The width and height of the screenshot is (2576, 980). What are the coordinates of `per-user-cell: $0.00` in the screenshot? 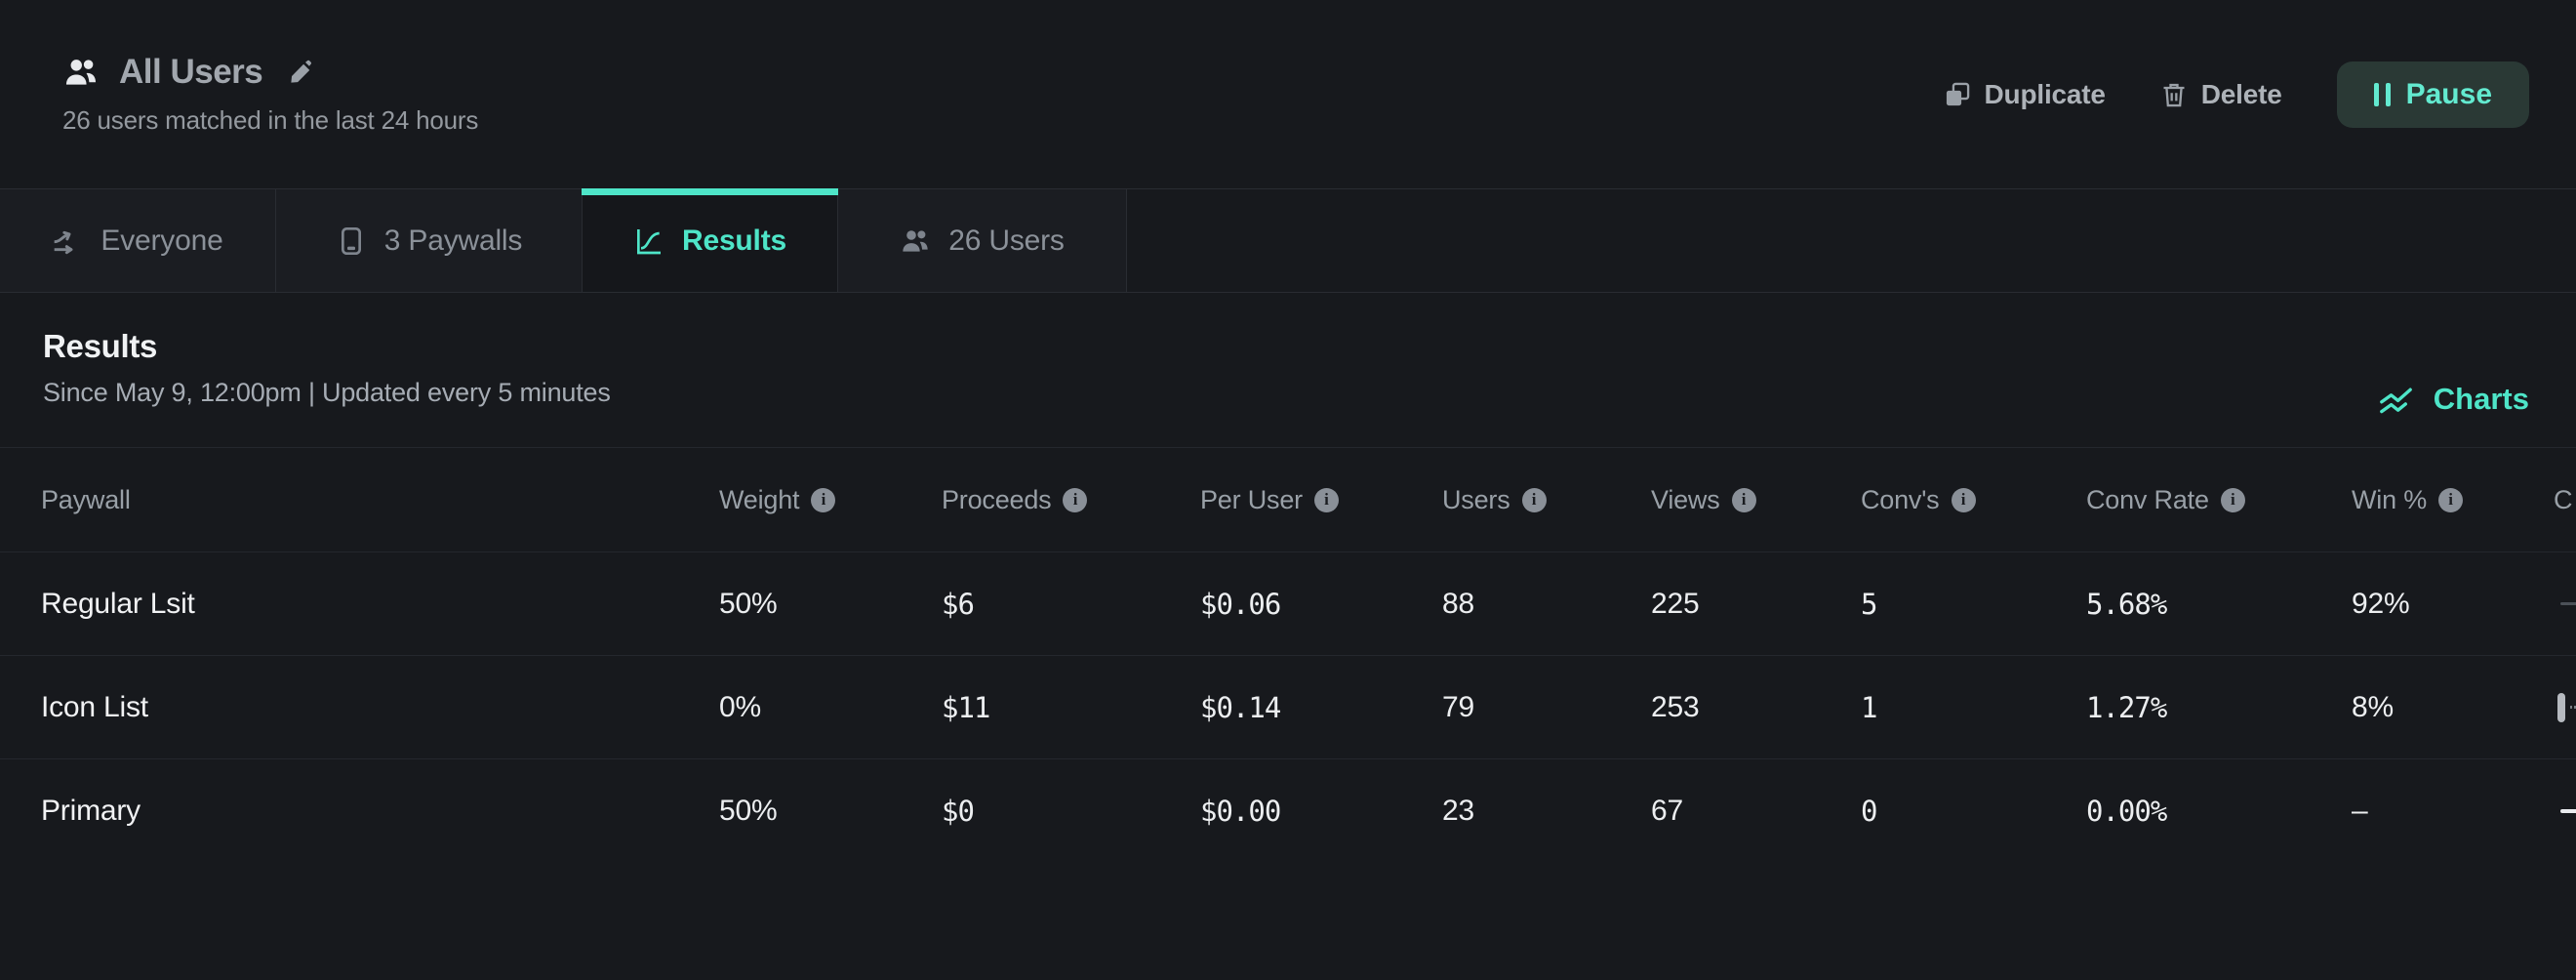 It's located at (1240, 811).